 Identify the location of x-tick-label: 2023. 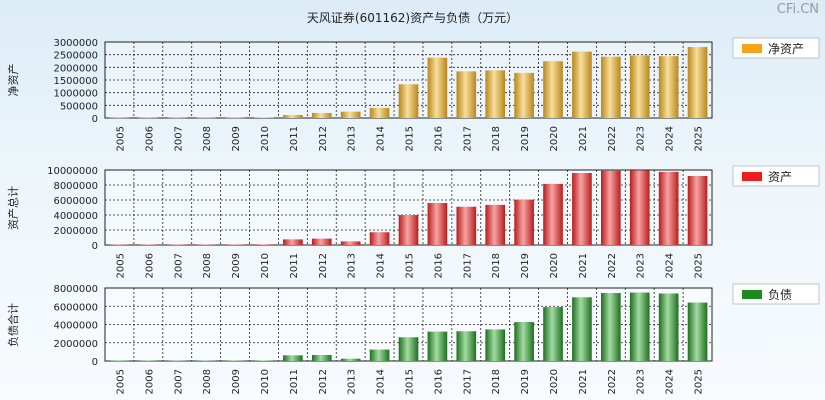
(641, 138).